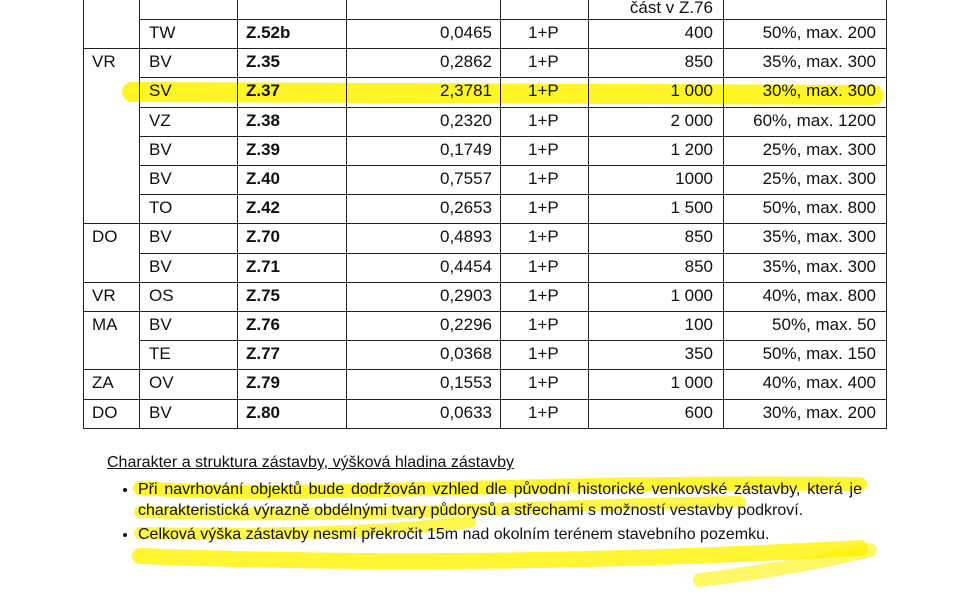 This screenshot has height=607, width=975. I want to click on cell-text: MA, so click(105, 324).